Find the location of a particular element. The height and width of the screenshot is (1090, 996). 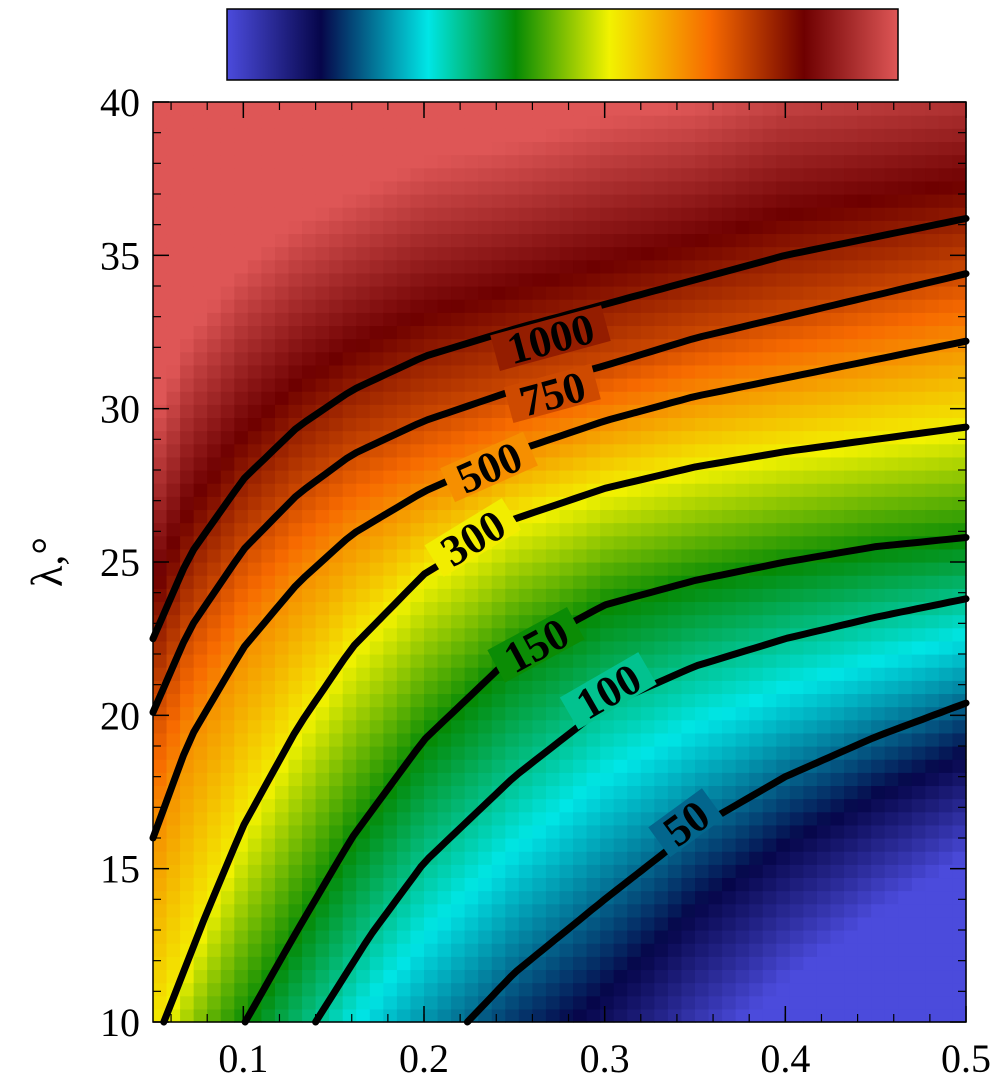

y-tick-label: 40 is located at coordinates (120, 102).